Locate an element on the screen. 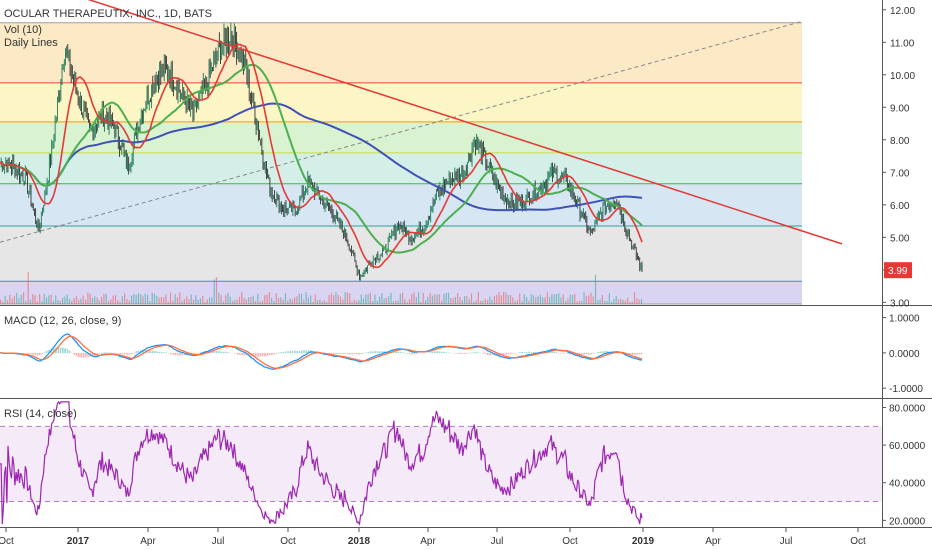 This screenshot has height=550, width=932. ma-200-line is located at coordinates (321, 157).